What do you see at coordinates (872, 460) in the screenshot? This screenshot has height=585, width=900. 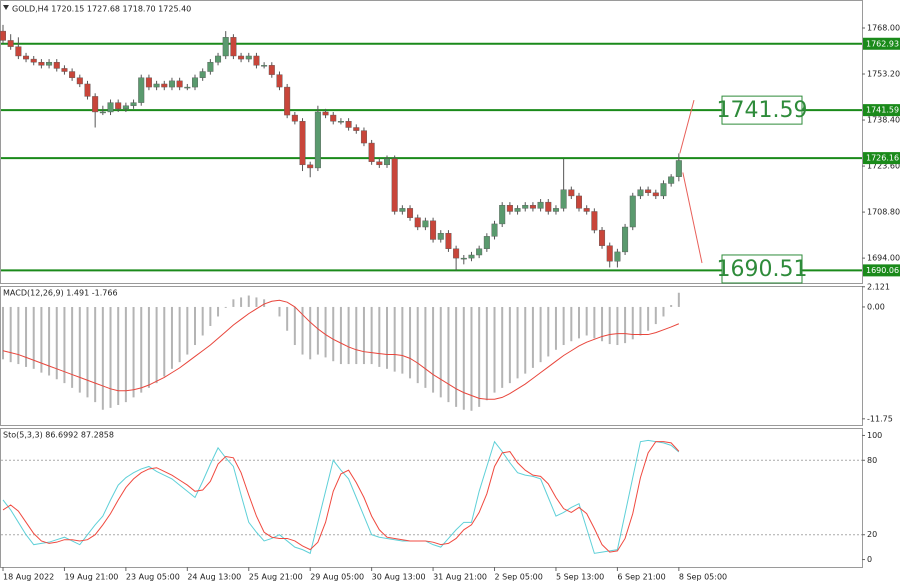 I see `y-tick-label: 80` at bounding box center [872, 460].